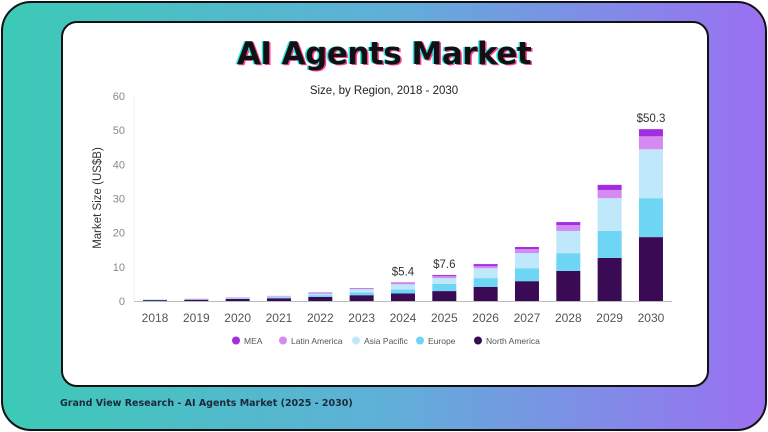 This screenshot has height=432, width=768. What do you see at coordinates (384, 91) in the screenshot?
I see `chart-subtitle: Size, by Region, 2018 - 2030` at bounding box center [384, 91].